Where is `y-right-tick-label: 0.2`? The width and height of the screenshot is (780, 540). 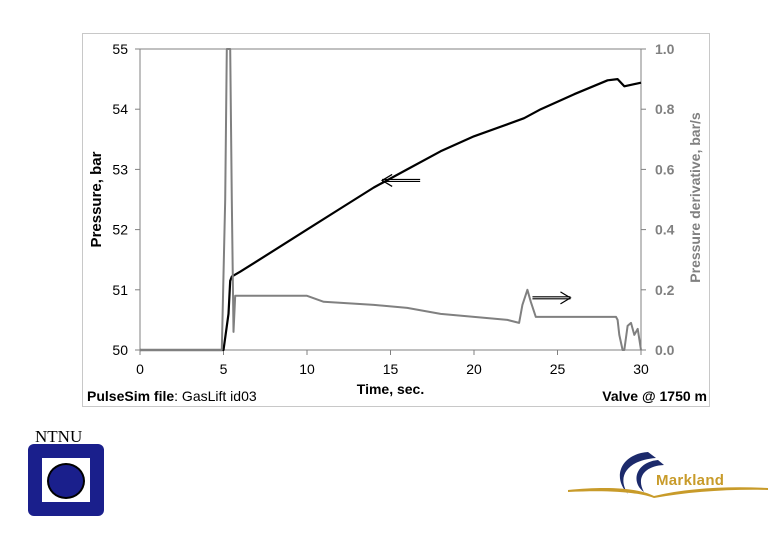 y-right-tick-label: 0.2 is located at coordinates (665, 290).